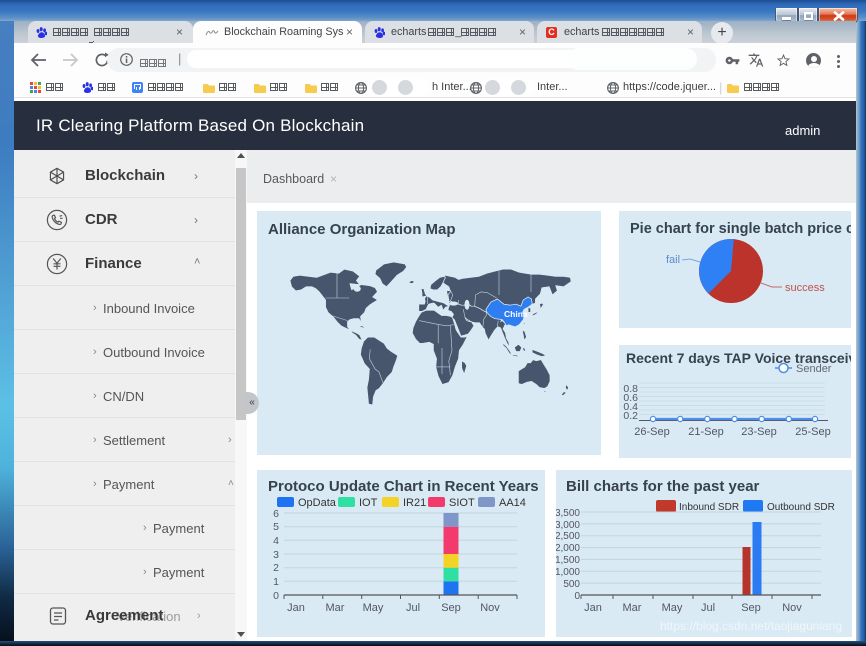  Describe the element at coordinates (805, 288) in the screenshot. I see `svg-text: success` at that location.